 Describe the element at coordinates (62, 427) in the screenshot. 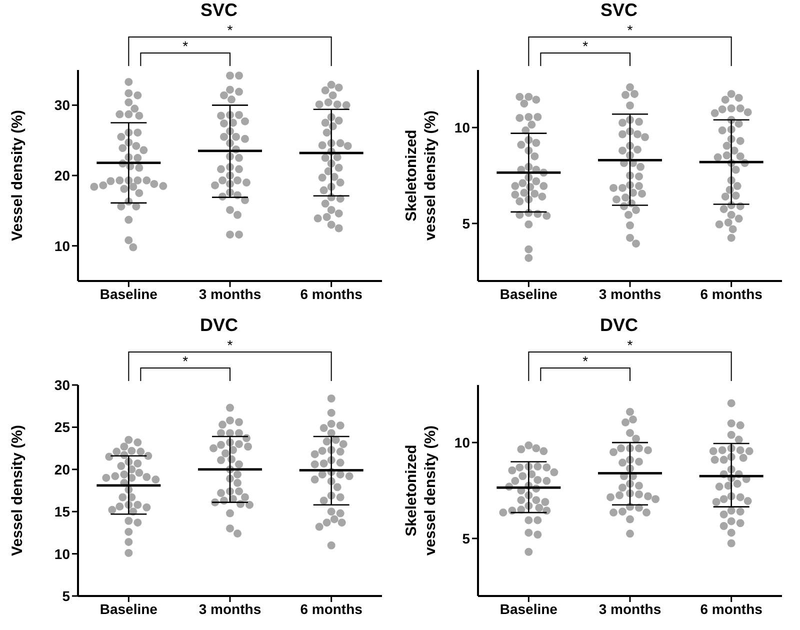

I see `y-tick-label: 25` at that location.